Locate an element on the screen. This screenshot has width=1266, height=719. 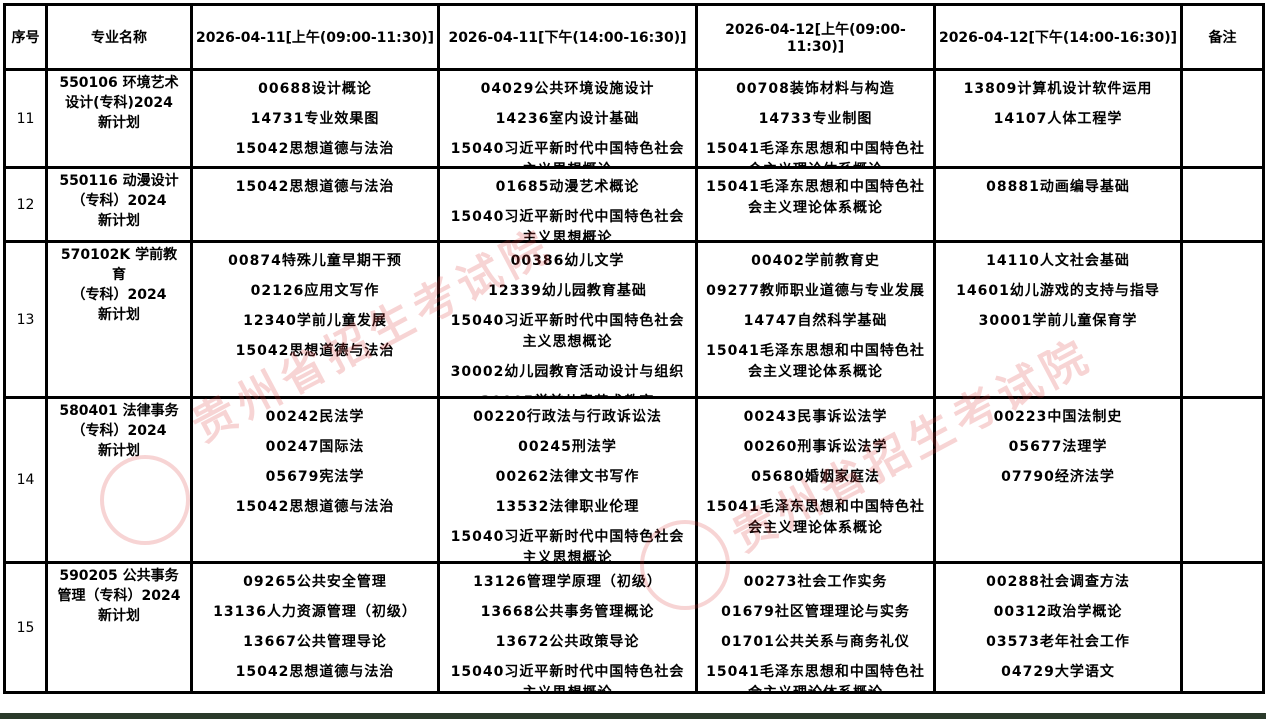
course-item: 01685动漫艺术概论 is located at coordinates (567, 187).